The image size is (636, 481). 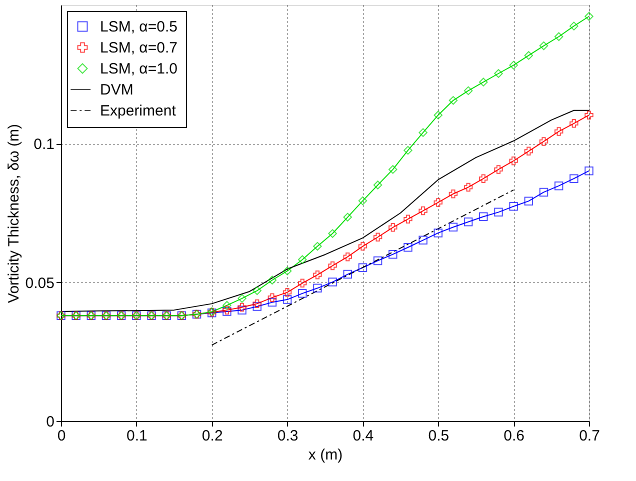 I want to click on legend-label: DVM, so click(x=117, y=90).